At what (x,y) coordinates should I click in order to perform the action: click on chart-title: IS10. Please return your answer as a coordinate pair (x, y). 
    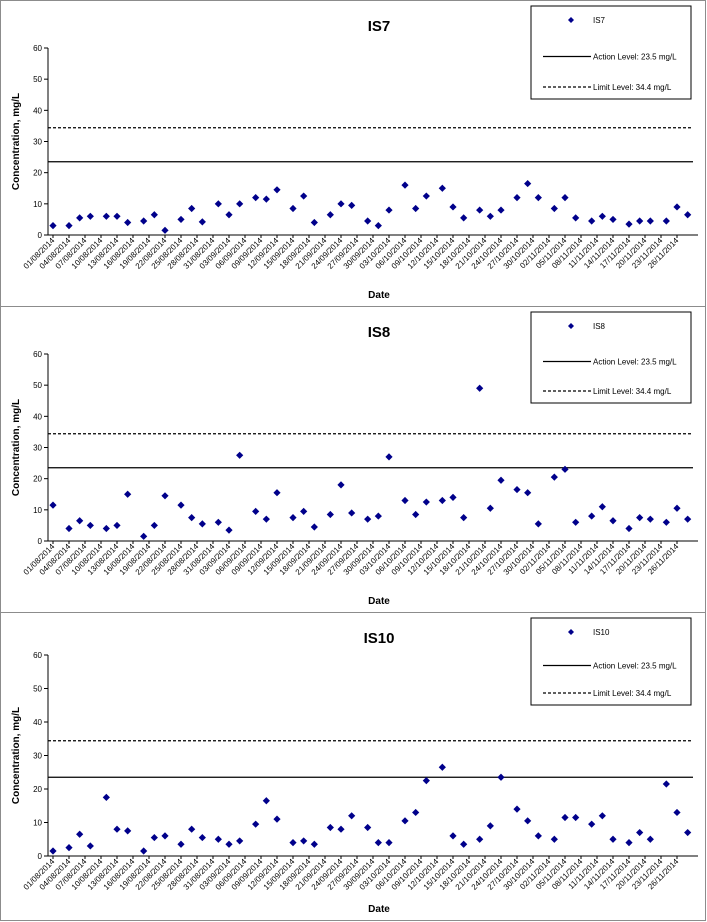
    Looking at the image, I should click on (379, 638).